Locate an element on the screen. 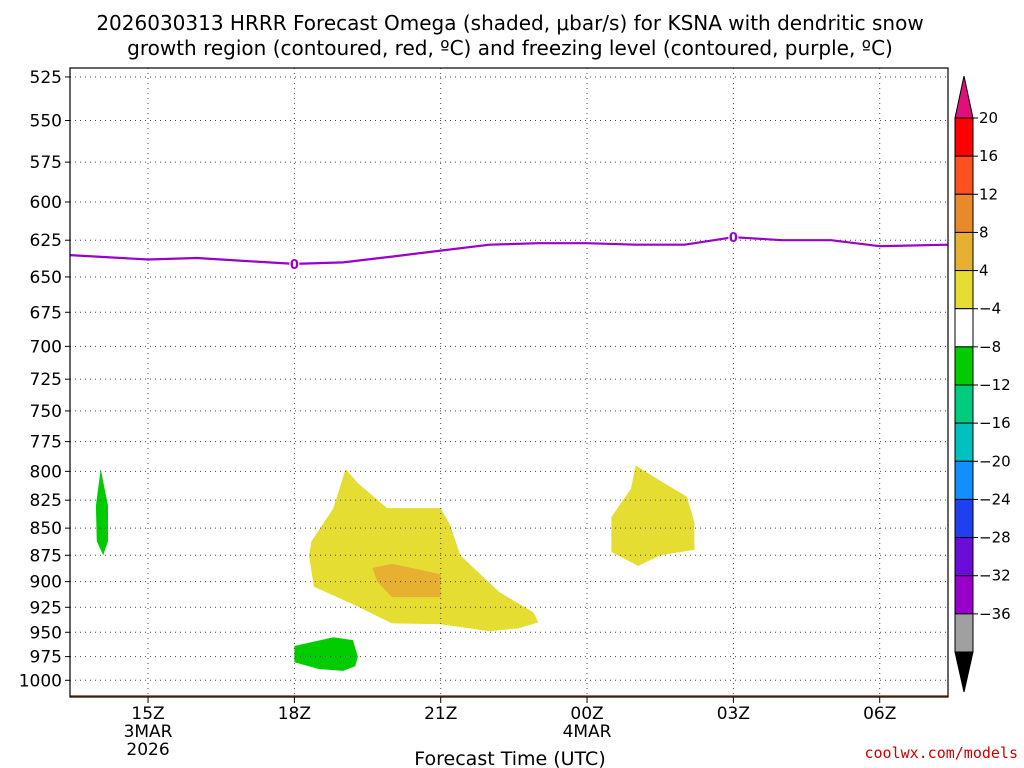 The height and width of the screenshot is (768, 1024). y-tick-label-725: 725 is located at coordinates (46, 380).